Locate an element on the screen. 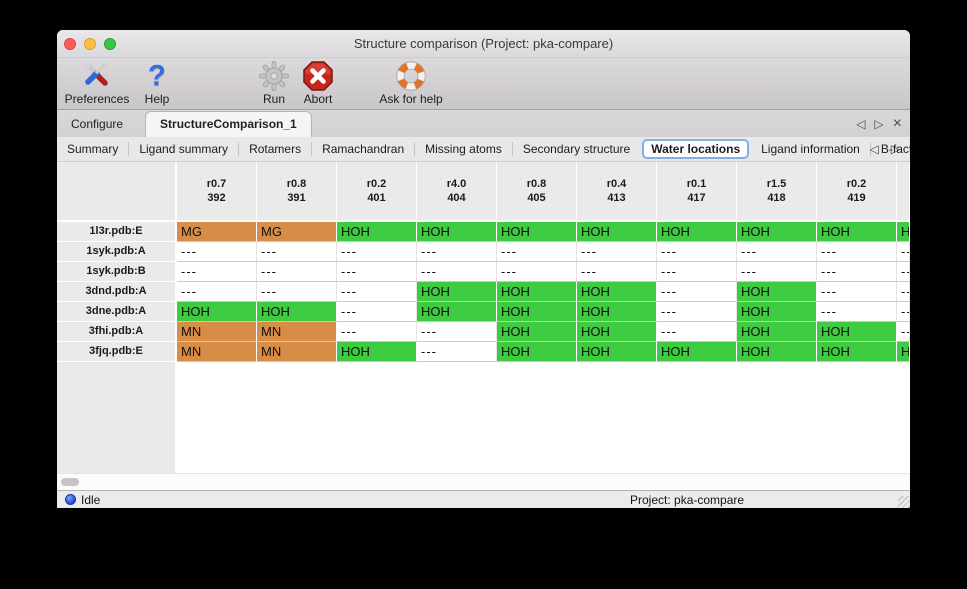  minimize-window-button is located at coordinates (90, 44).